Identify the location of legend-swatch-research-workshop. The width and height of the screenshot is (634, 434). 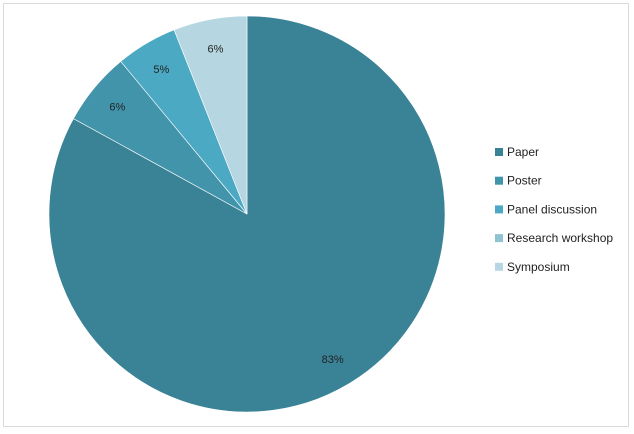
(499, 238).